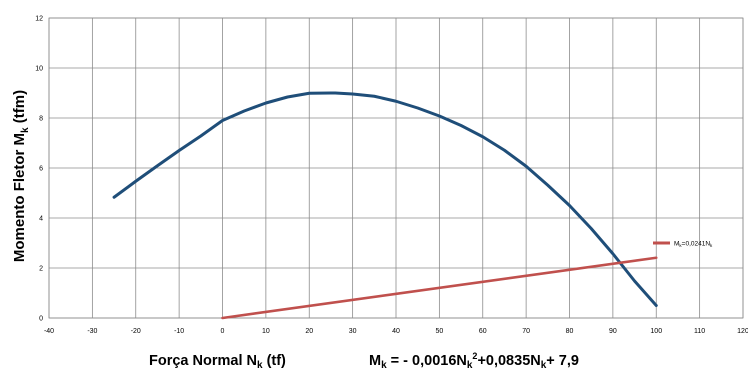 The height and width of the screenshot is (371, 748). I want to click on legend: Mk=0,0241Nk, so click(683, 245).